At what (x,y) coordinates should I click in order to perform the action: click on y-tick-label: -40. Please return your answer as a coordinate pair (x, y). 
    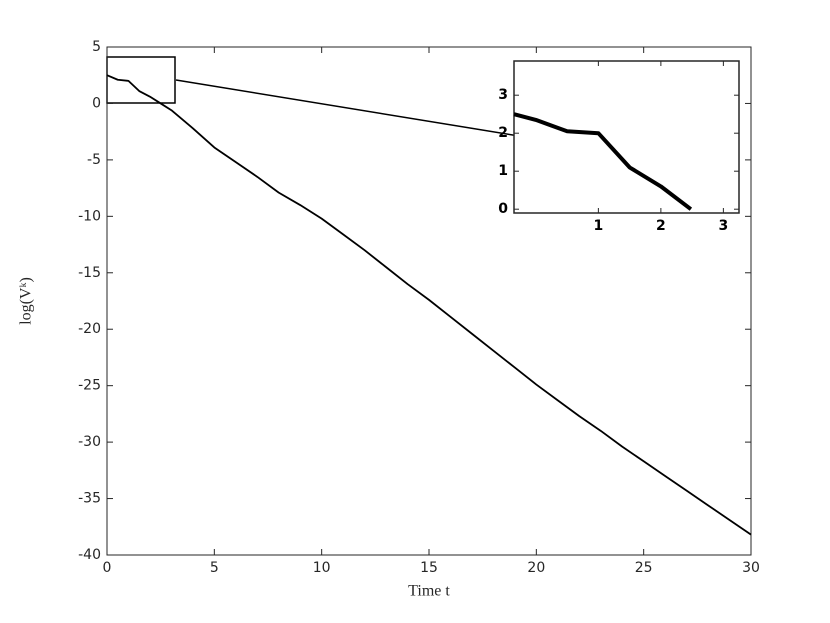
    Looking at the image, I should click on (89, 555).